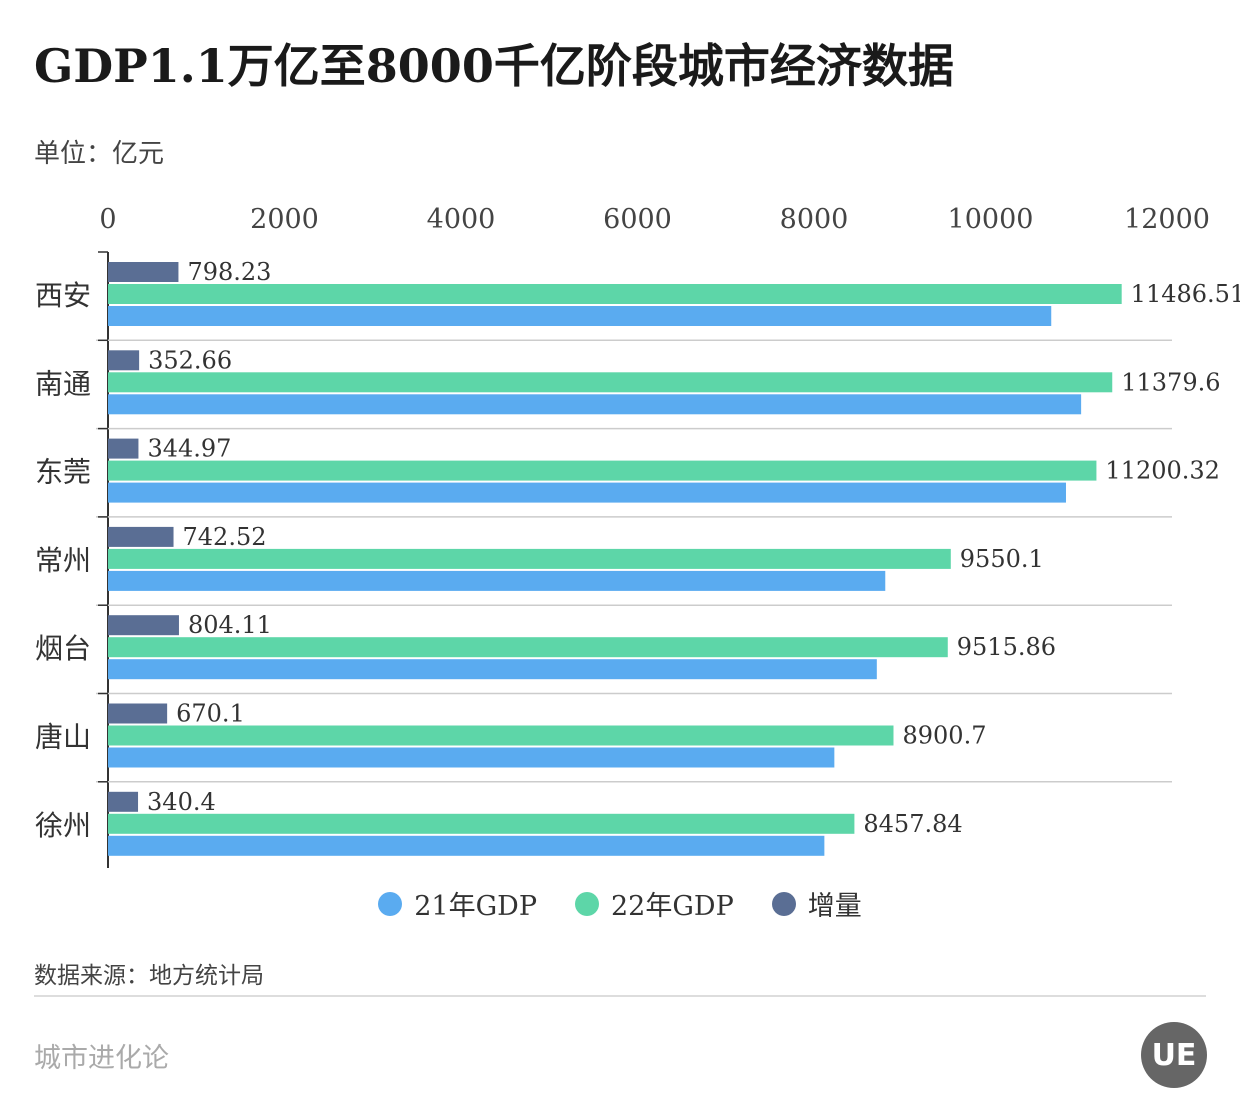  I want to click on unit-label: 单位：亿元, so click(99, 154).